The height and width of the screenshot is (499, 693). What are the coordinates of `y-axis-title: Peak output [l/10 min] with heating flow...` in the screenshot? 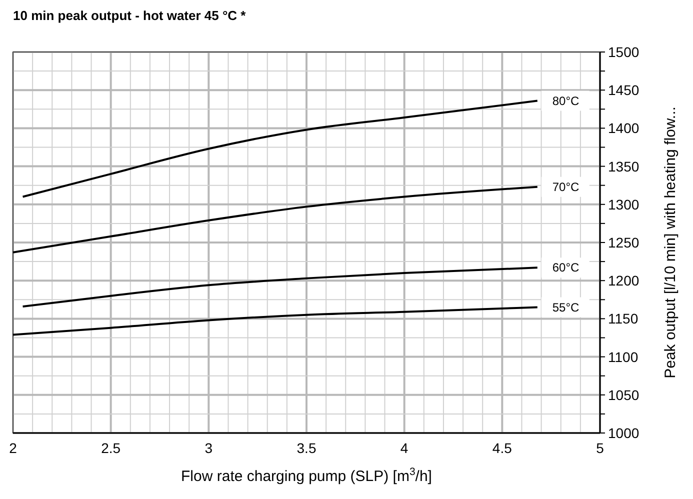 It's located at (670, 242).